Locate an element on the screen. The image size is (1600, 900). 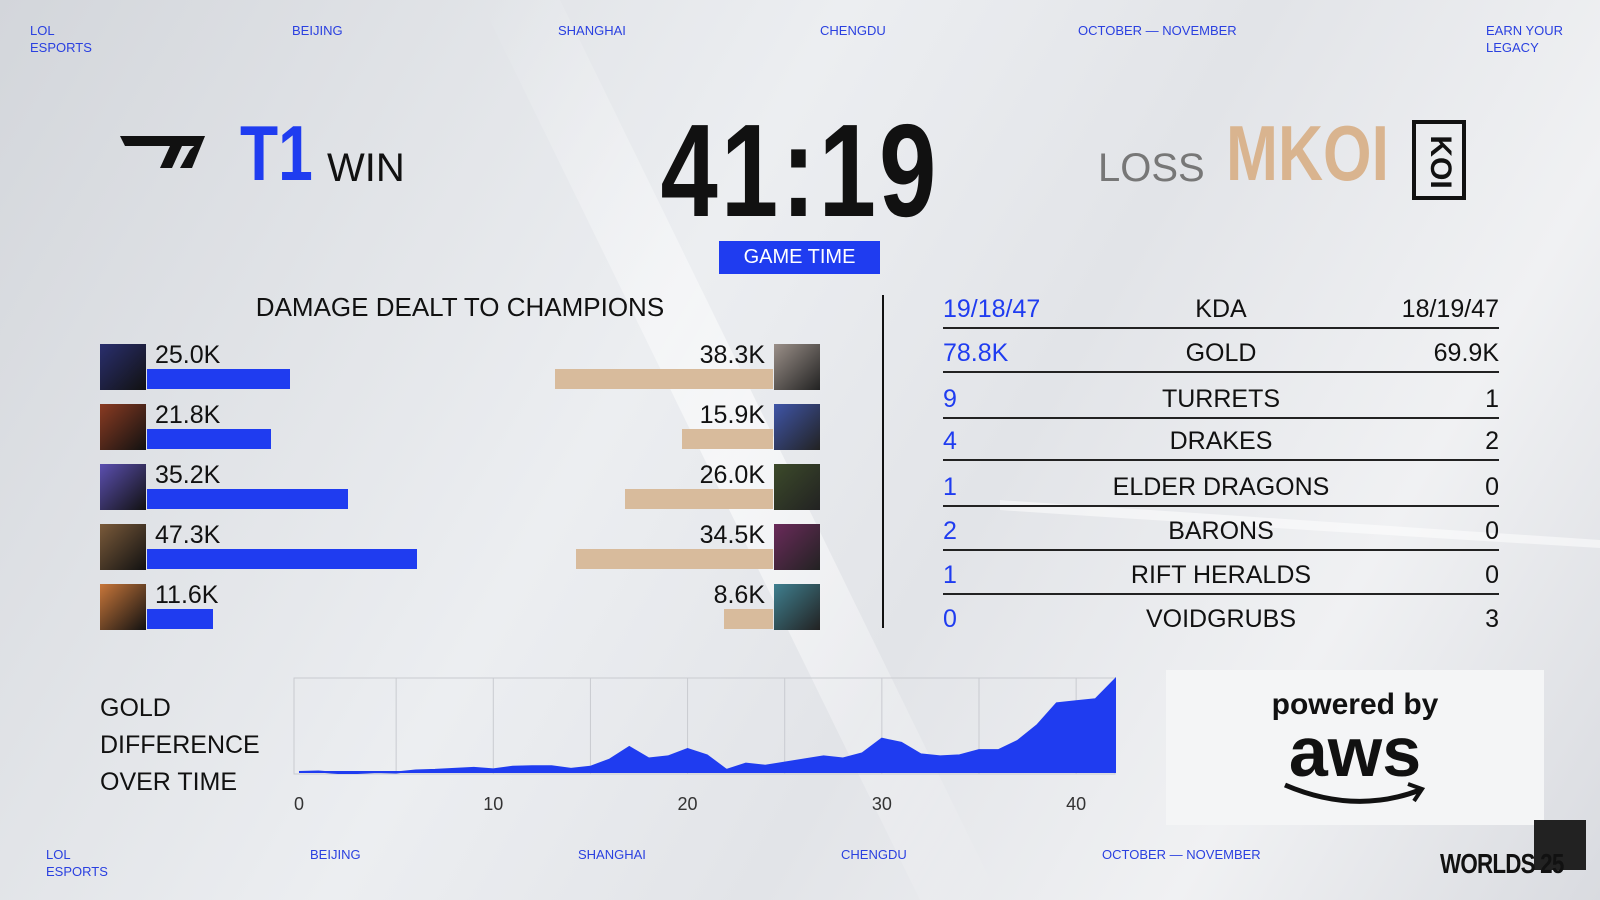
bg-streak is located at coordinates (1300, 524).